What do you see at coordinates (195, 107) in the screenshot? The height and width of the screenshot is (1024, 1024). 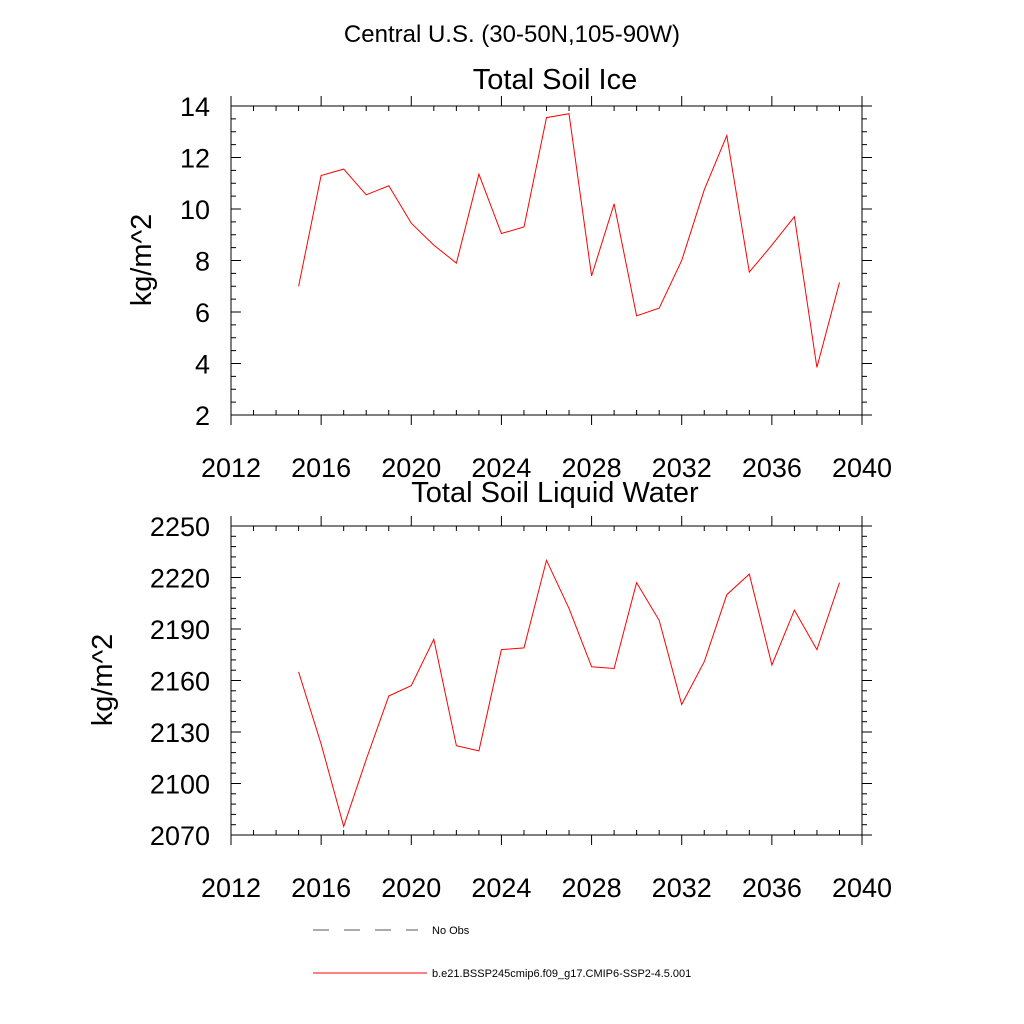 I see `soil-ice-y-tick-label: 14` at bounding box center [195, 107].